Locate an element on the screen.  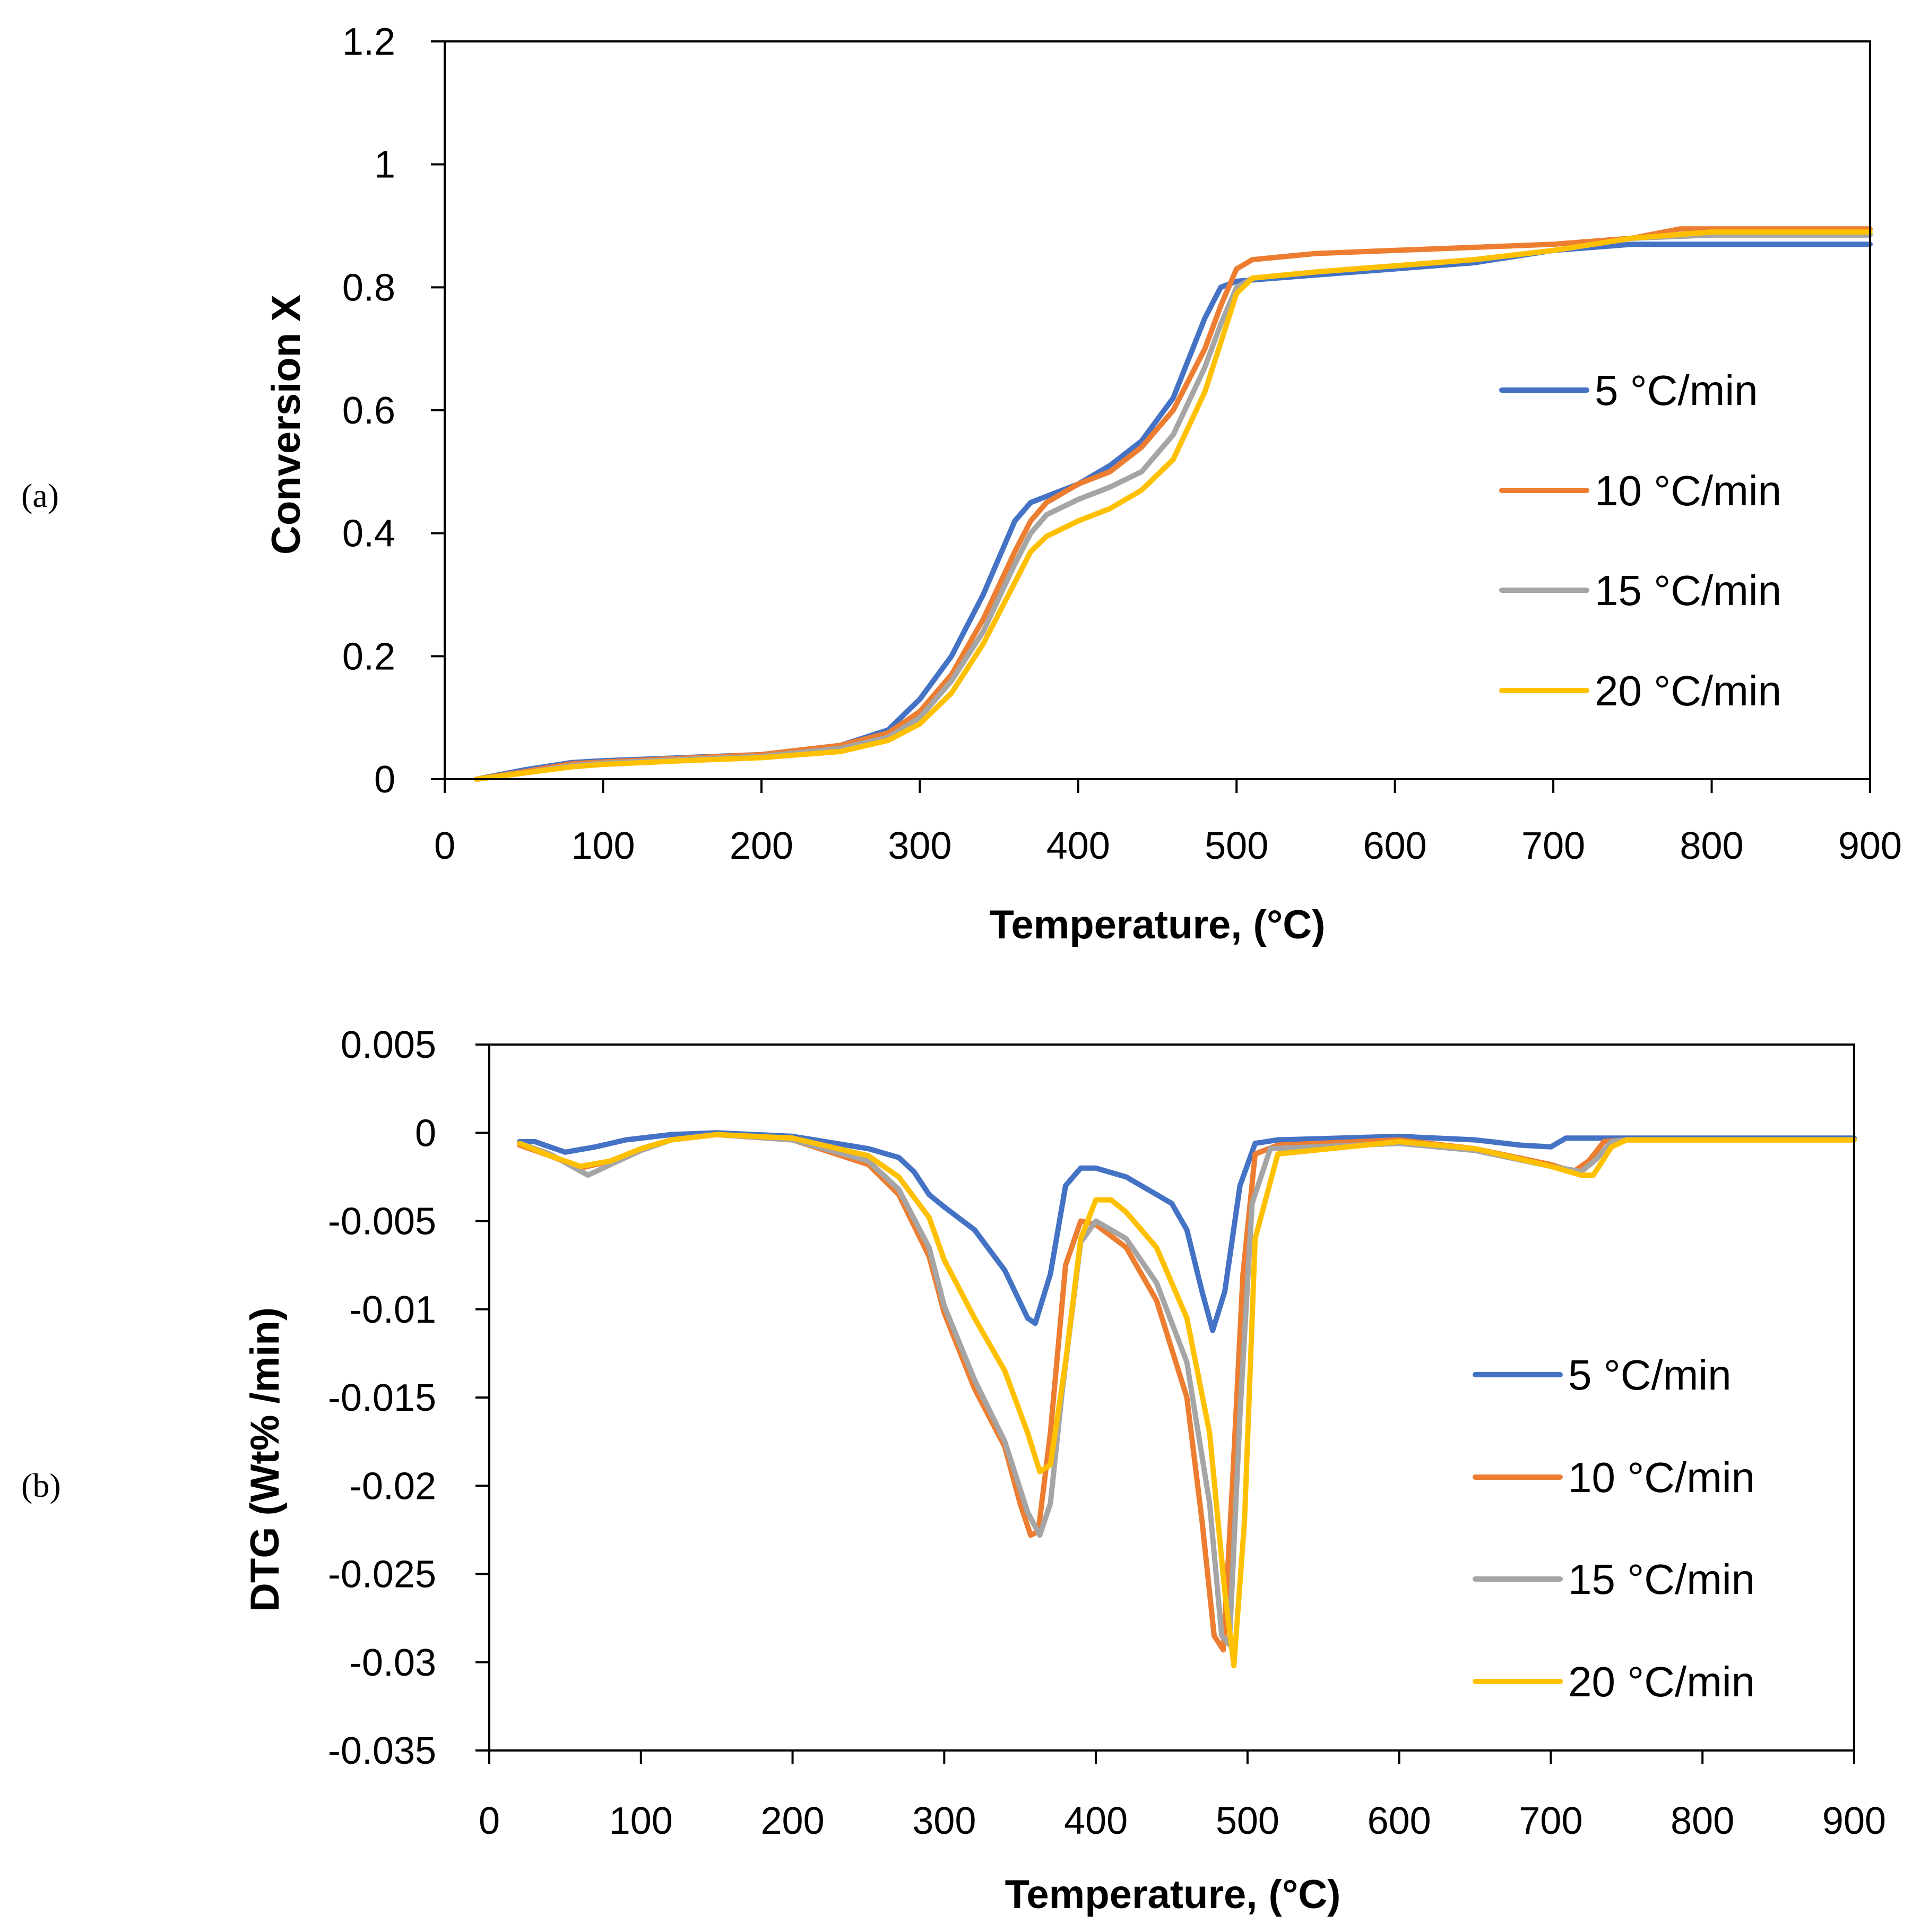
series-line-5-c-per-min is located at coordinates (1187, 1231).